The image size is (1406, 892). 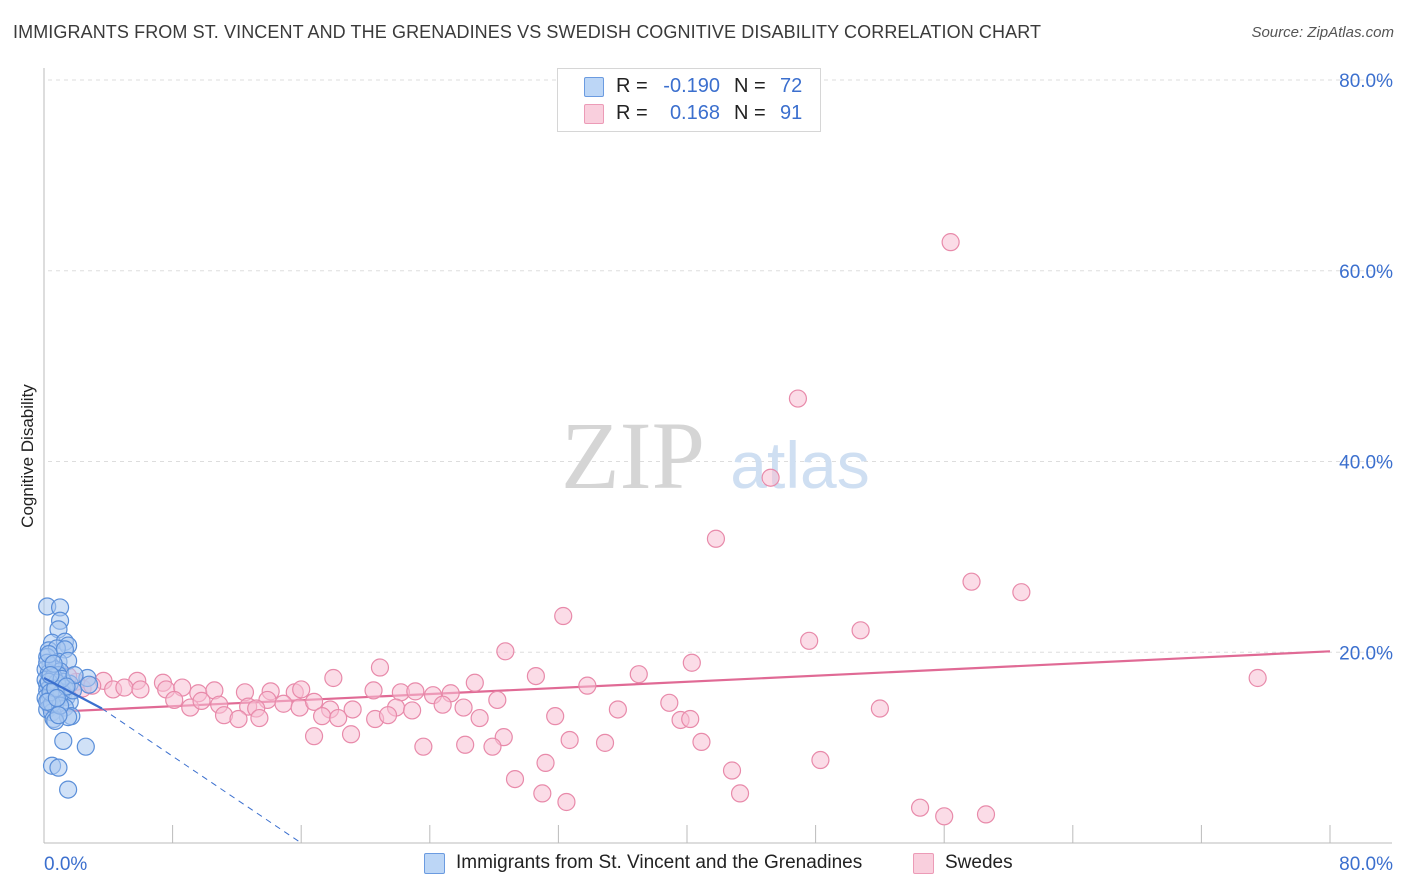 I want to click on legend-r-value: -0.190, so click(x=691, y=86).